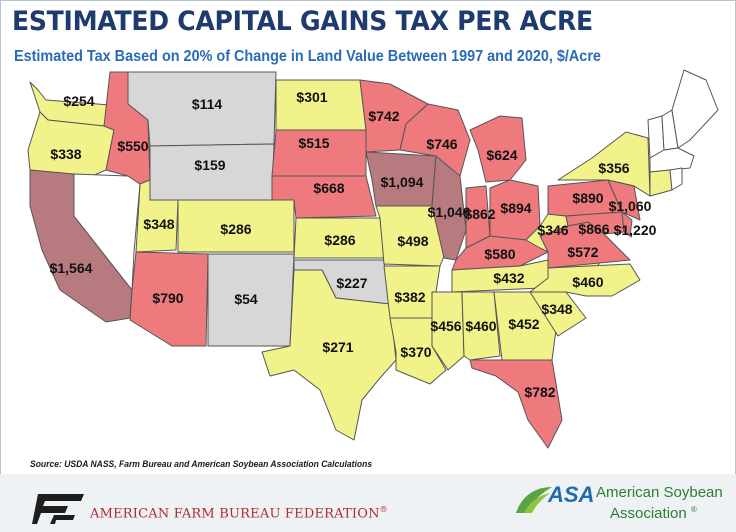 The height and width of the screenshot is (532, 736). Describe the element at coordinates (613, 168) in the screenshot. I see `state-value-new-york: $356` at that location.